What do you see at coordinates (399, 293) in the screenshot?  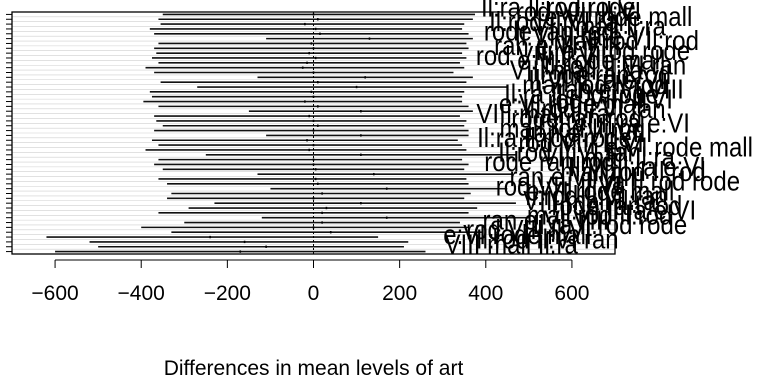 I see `x-tick-label: 200` at bounding box center [399, 293].